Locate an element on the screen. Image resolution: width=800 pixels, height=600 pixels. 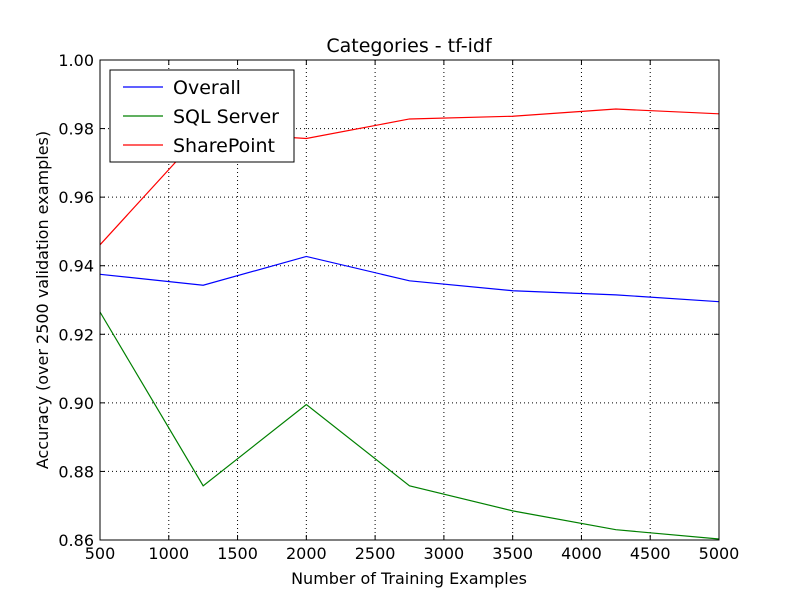
y-tick-labels: 0.86 0.88 0.90 0.92 0.94 0.96 0.98 1.00 is located at coordinates (76, 300).